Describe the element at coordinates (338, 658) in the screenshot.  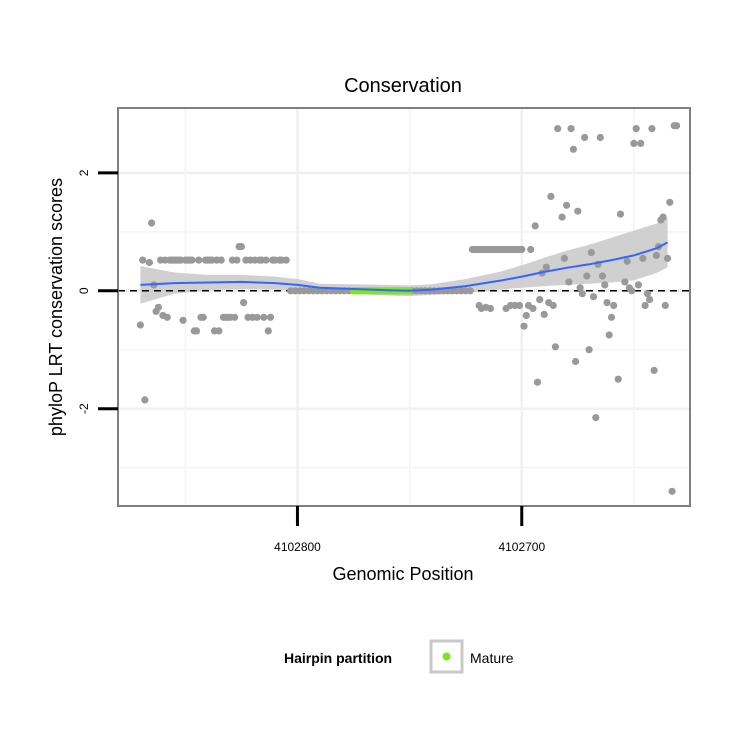
I see `legend-title: Hairpin partition` at that location.